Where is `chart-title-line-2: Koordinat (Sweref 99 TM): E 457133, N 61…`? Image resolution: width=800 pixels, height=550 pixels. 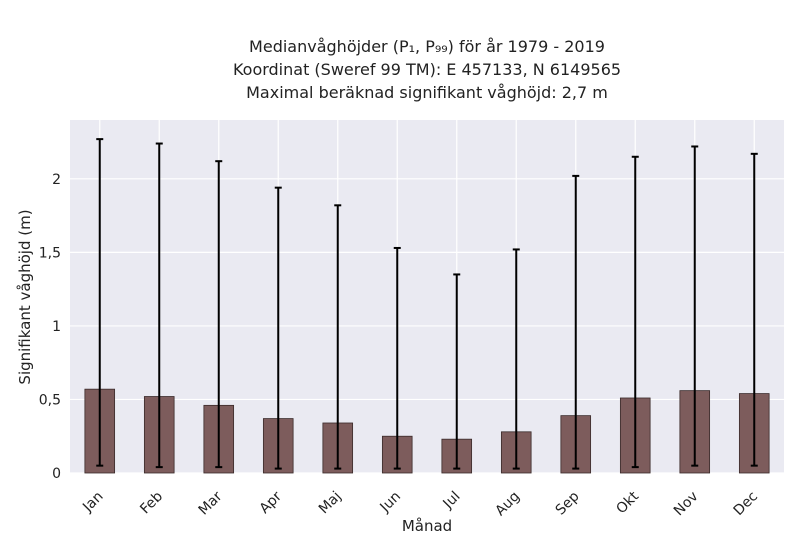 chart-title-line-2: Koordinat (Sweref 99 TM): E 457133, N 61… is located at coordinates (427, 69).